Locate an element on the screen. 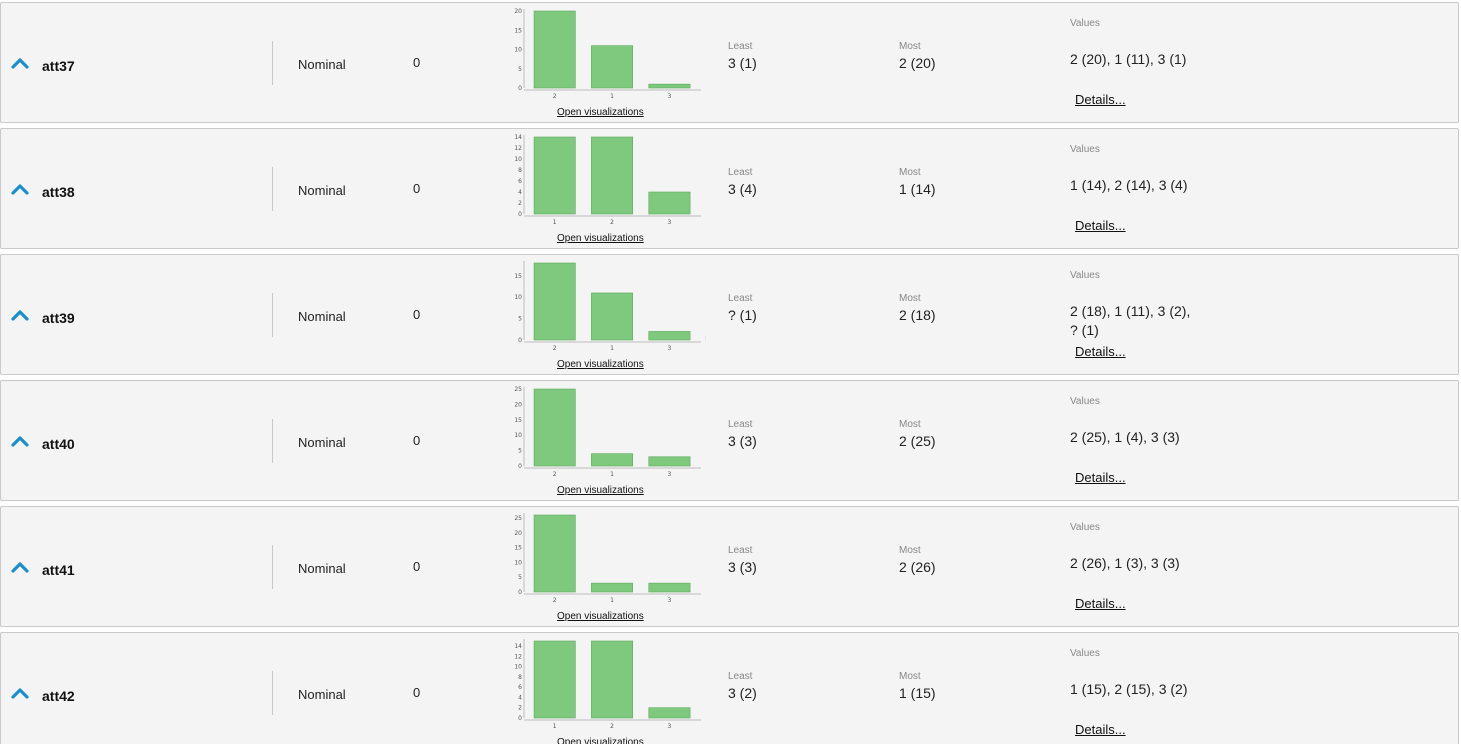  most-value: 2 (20) is located at coordinates (917, 63).